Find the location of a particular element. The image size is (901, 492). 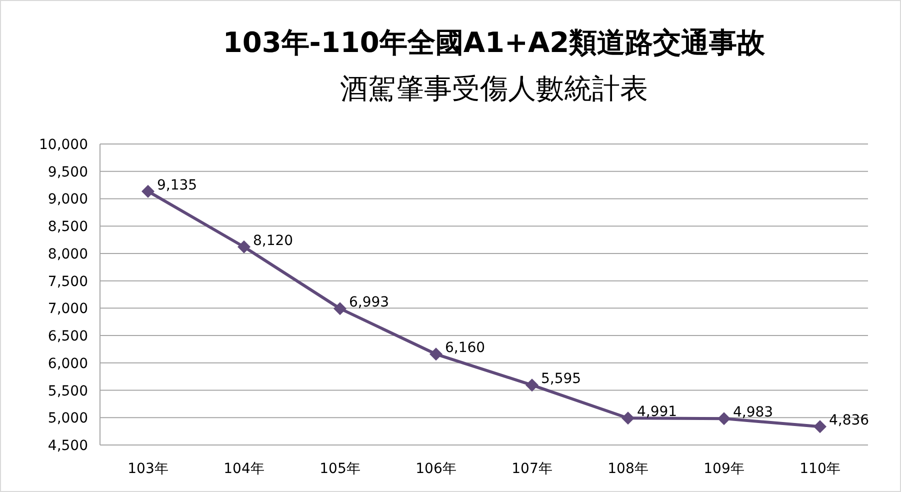

y-tick-label: 9,000 is located at coordinates (68, 200).